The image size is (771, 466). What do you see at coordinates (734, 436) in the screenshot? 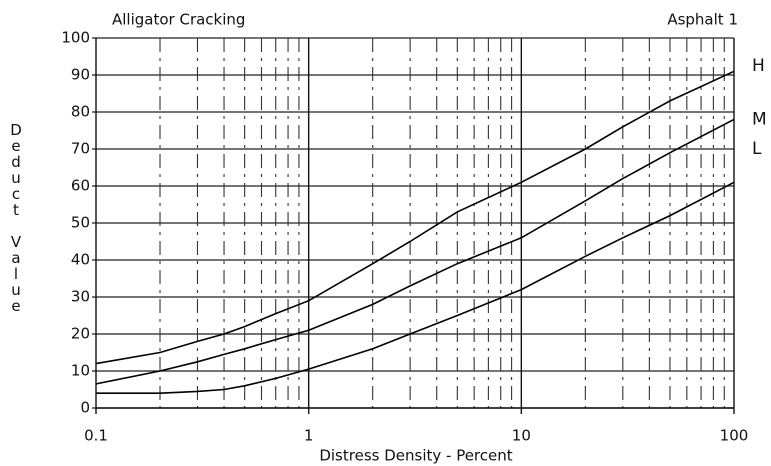
I see `x-tick-label: 100` at bounding box center [734, 436].